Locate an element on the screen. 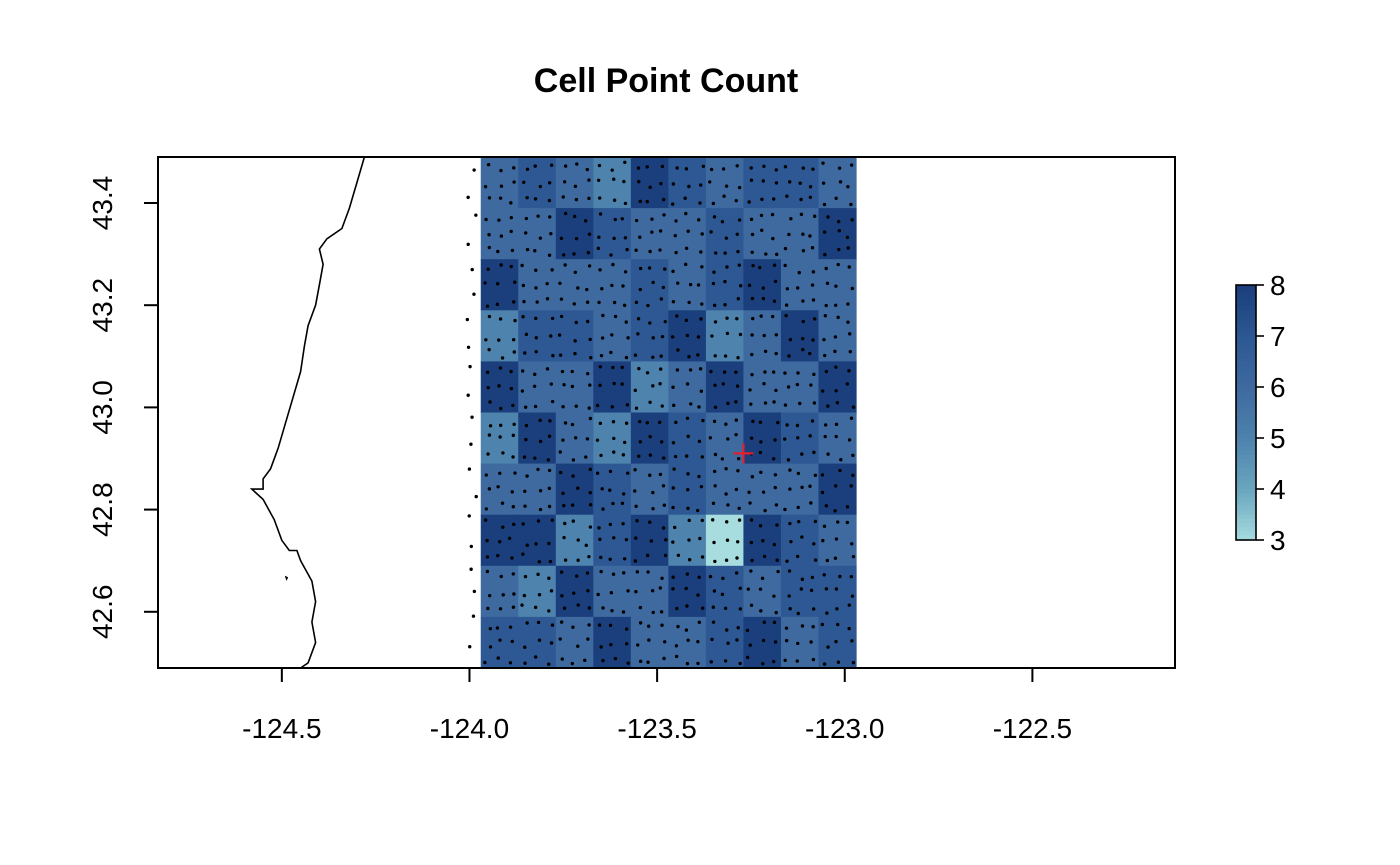 The height and width of the screenshot is (865, 1400). y-tick-label: 43.4 is located at coordinates (102, 203).